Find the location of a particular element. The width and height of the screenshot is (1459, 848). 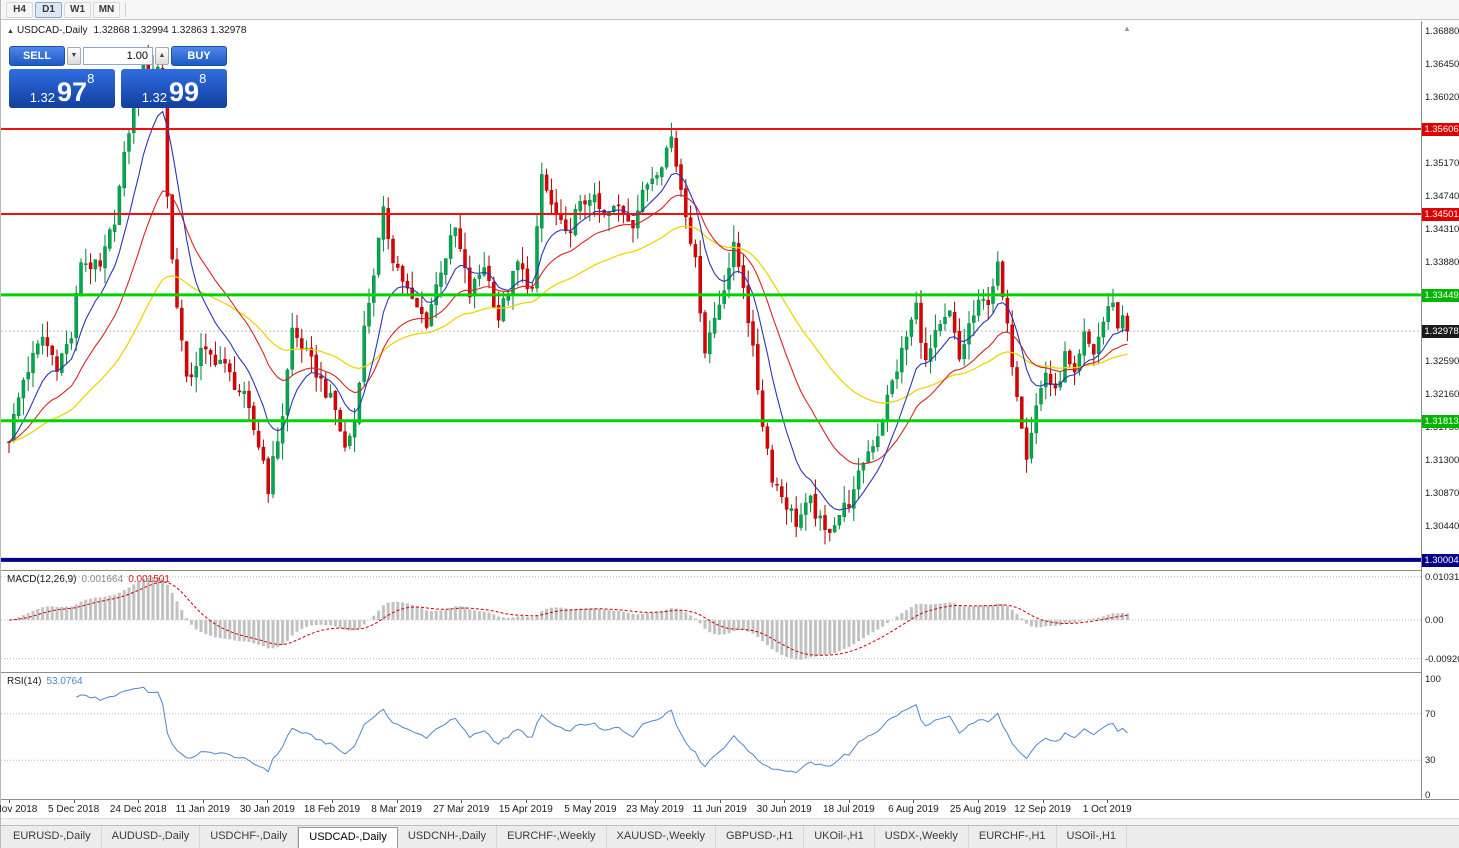

timeframe-h4-button: H4 is located at coordinates (19, 9).